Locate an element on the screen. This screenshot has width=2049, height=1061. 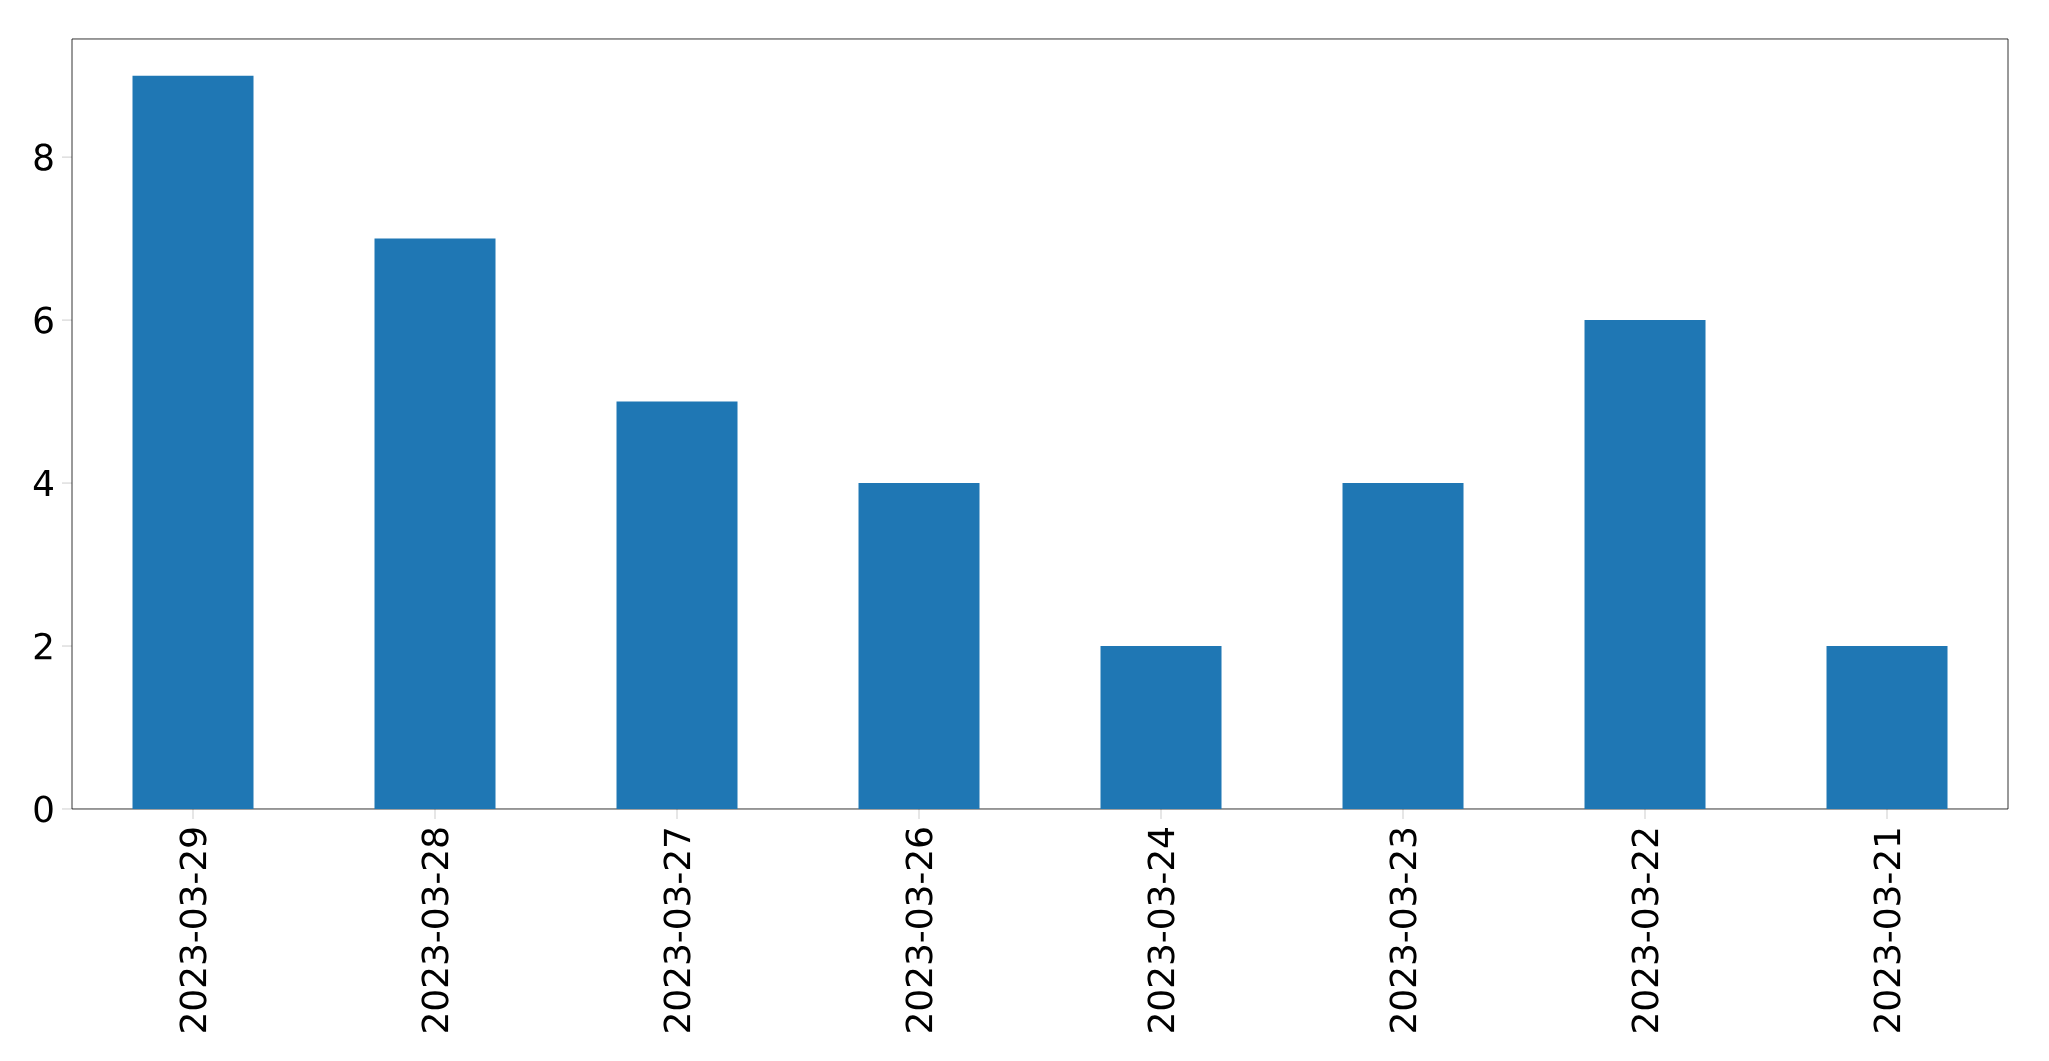
x-tick-label: 2023-03-29 is located at coordinates (193, 930).